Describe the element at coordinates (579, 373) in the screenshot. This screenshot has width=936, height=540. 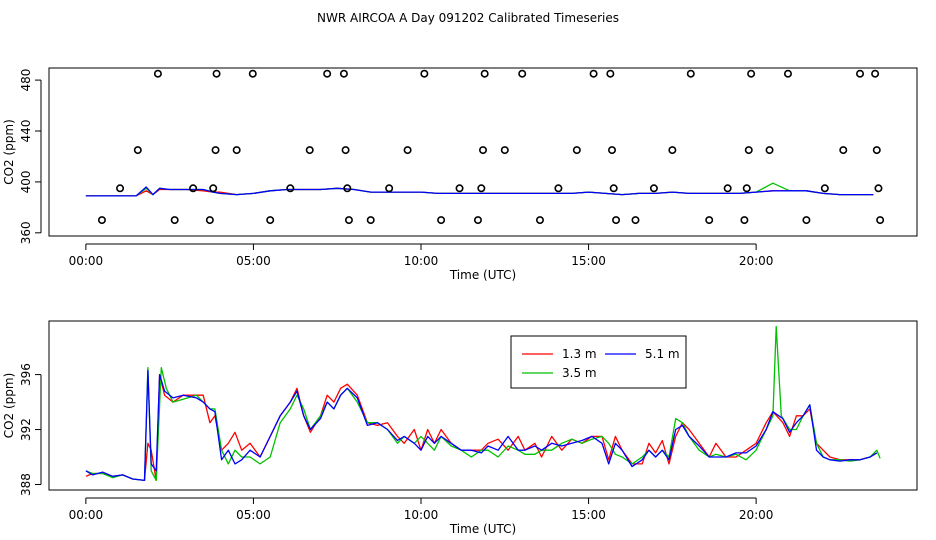
I see `legend-label: 3.5 m` at that location.